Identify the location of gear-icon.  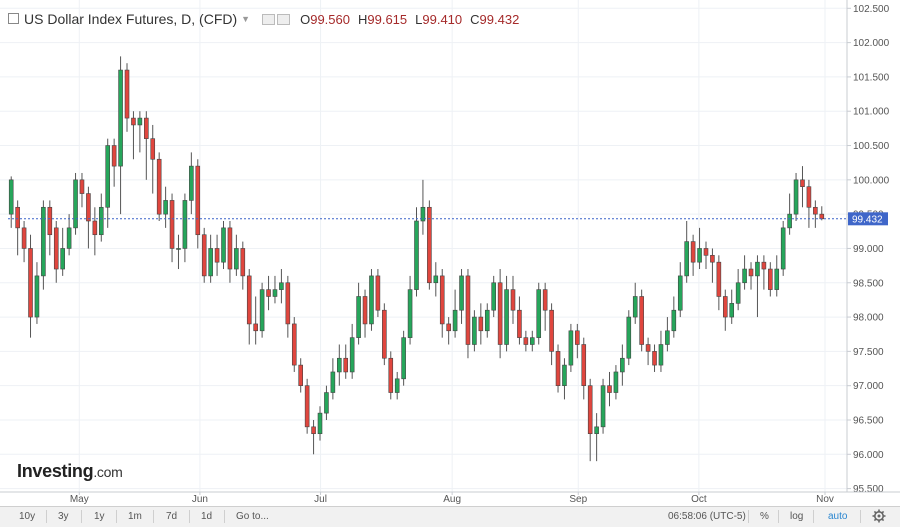
(879, 516).